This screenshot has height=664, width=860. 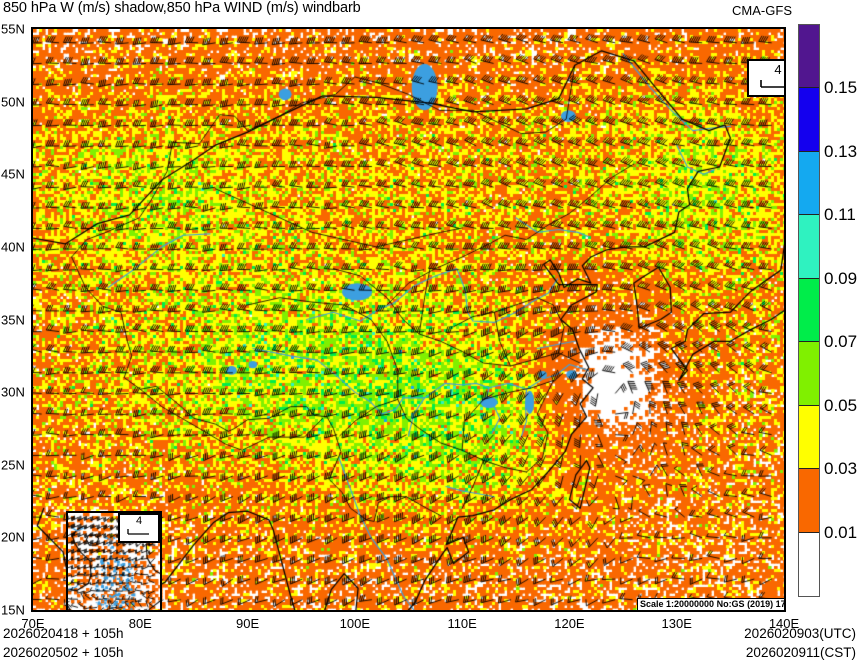 I want to click on inset-windbarb-key: 4, so click(x=139, y=528).